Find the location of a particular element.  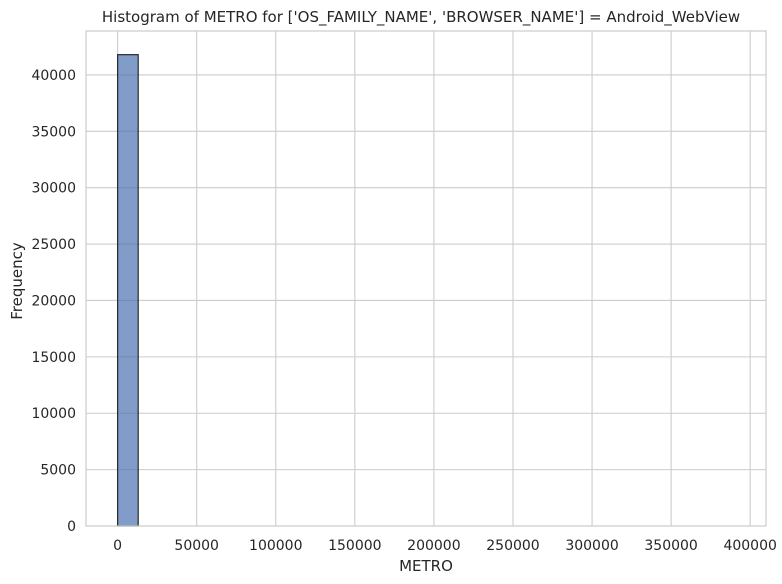

y-tick-label: 20000 is located at coordinates (53, 301).